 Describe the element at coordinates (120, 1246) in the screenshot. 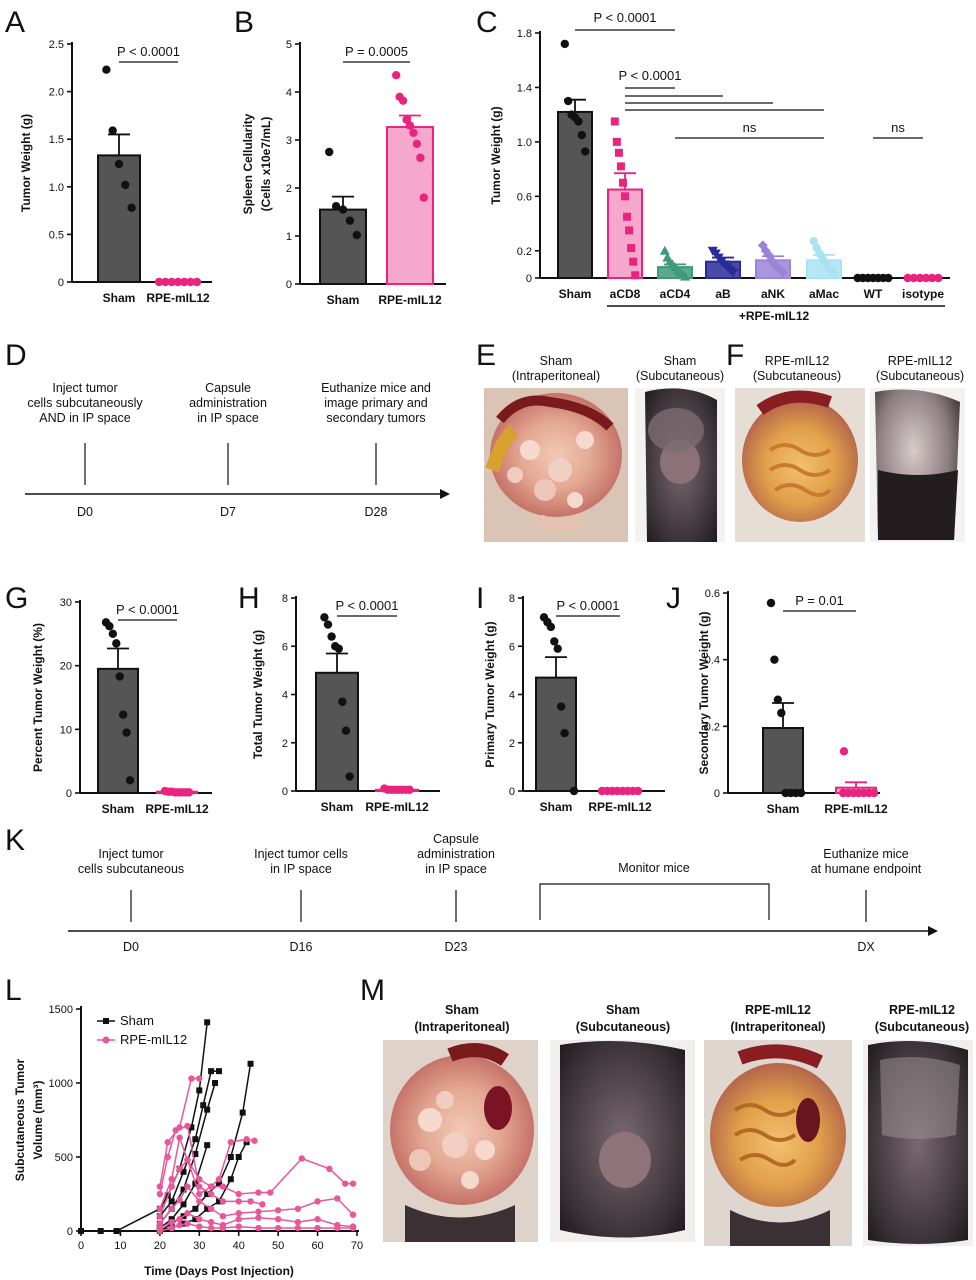

I see `x-tick-label-l: 10` at that location.